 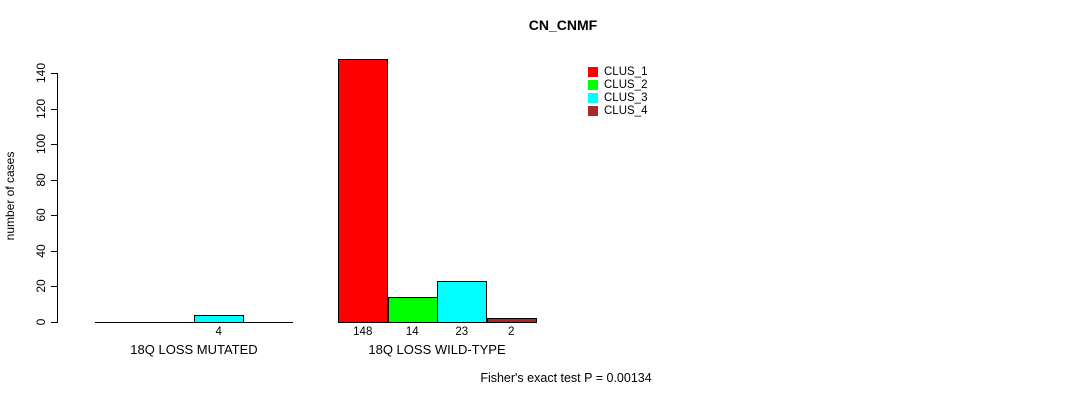 I want to click on legend-label: CLUS_1, so click(x=626, y=71).